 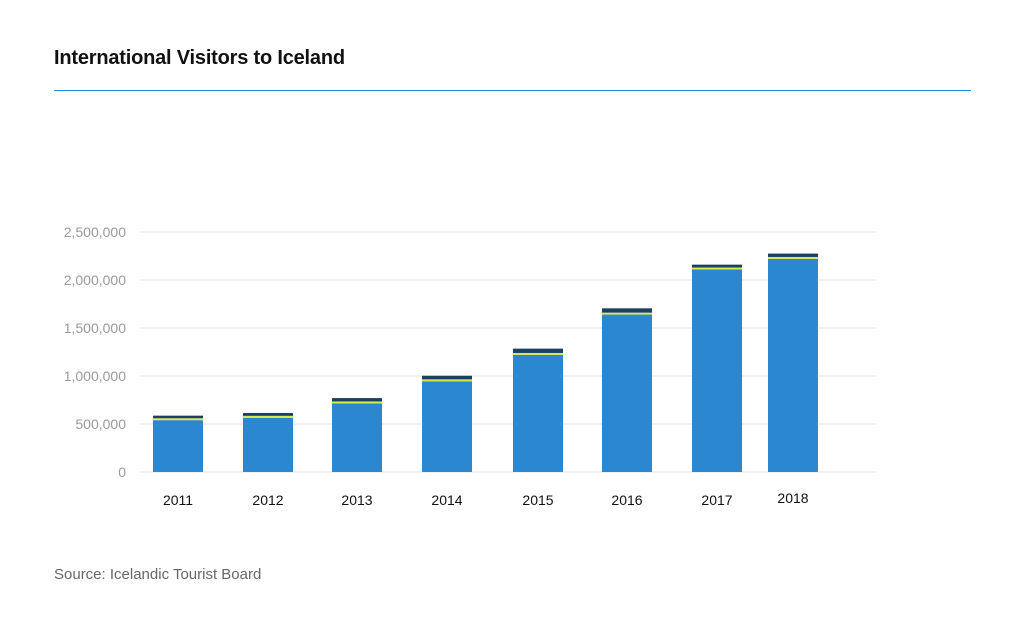 What do you see at coordinates (199, 58) in the screenshot?
I see `chart-title: International Visitors to Iceland` at bounding box center [199, 58].